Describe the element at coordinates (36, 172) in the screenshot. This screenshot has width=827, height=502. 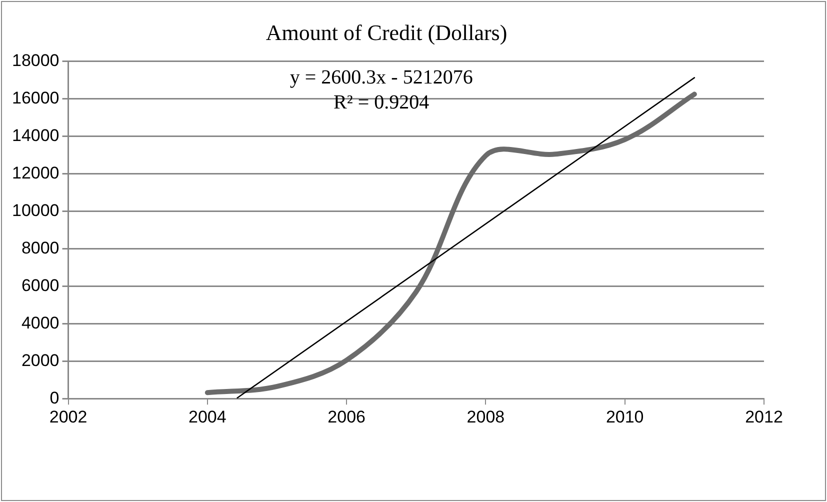
I see `y-tick-label: 12000` at that location.